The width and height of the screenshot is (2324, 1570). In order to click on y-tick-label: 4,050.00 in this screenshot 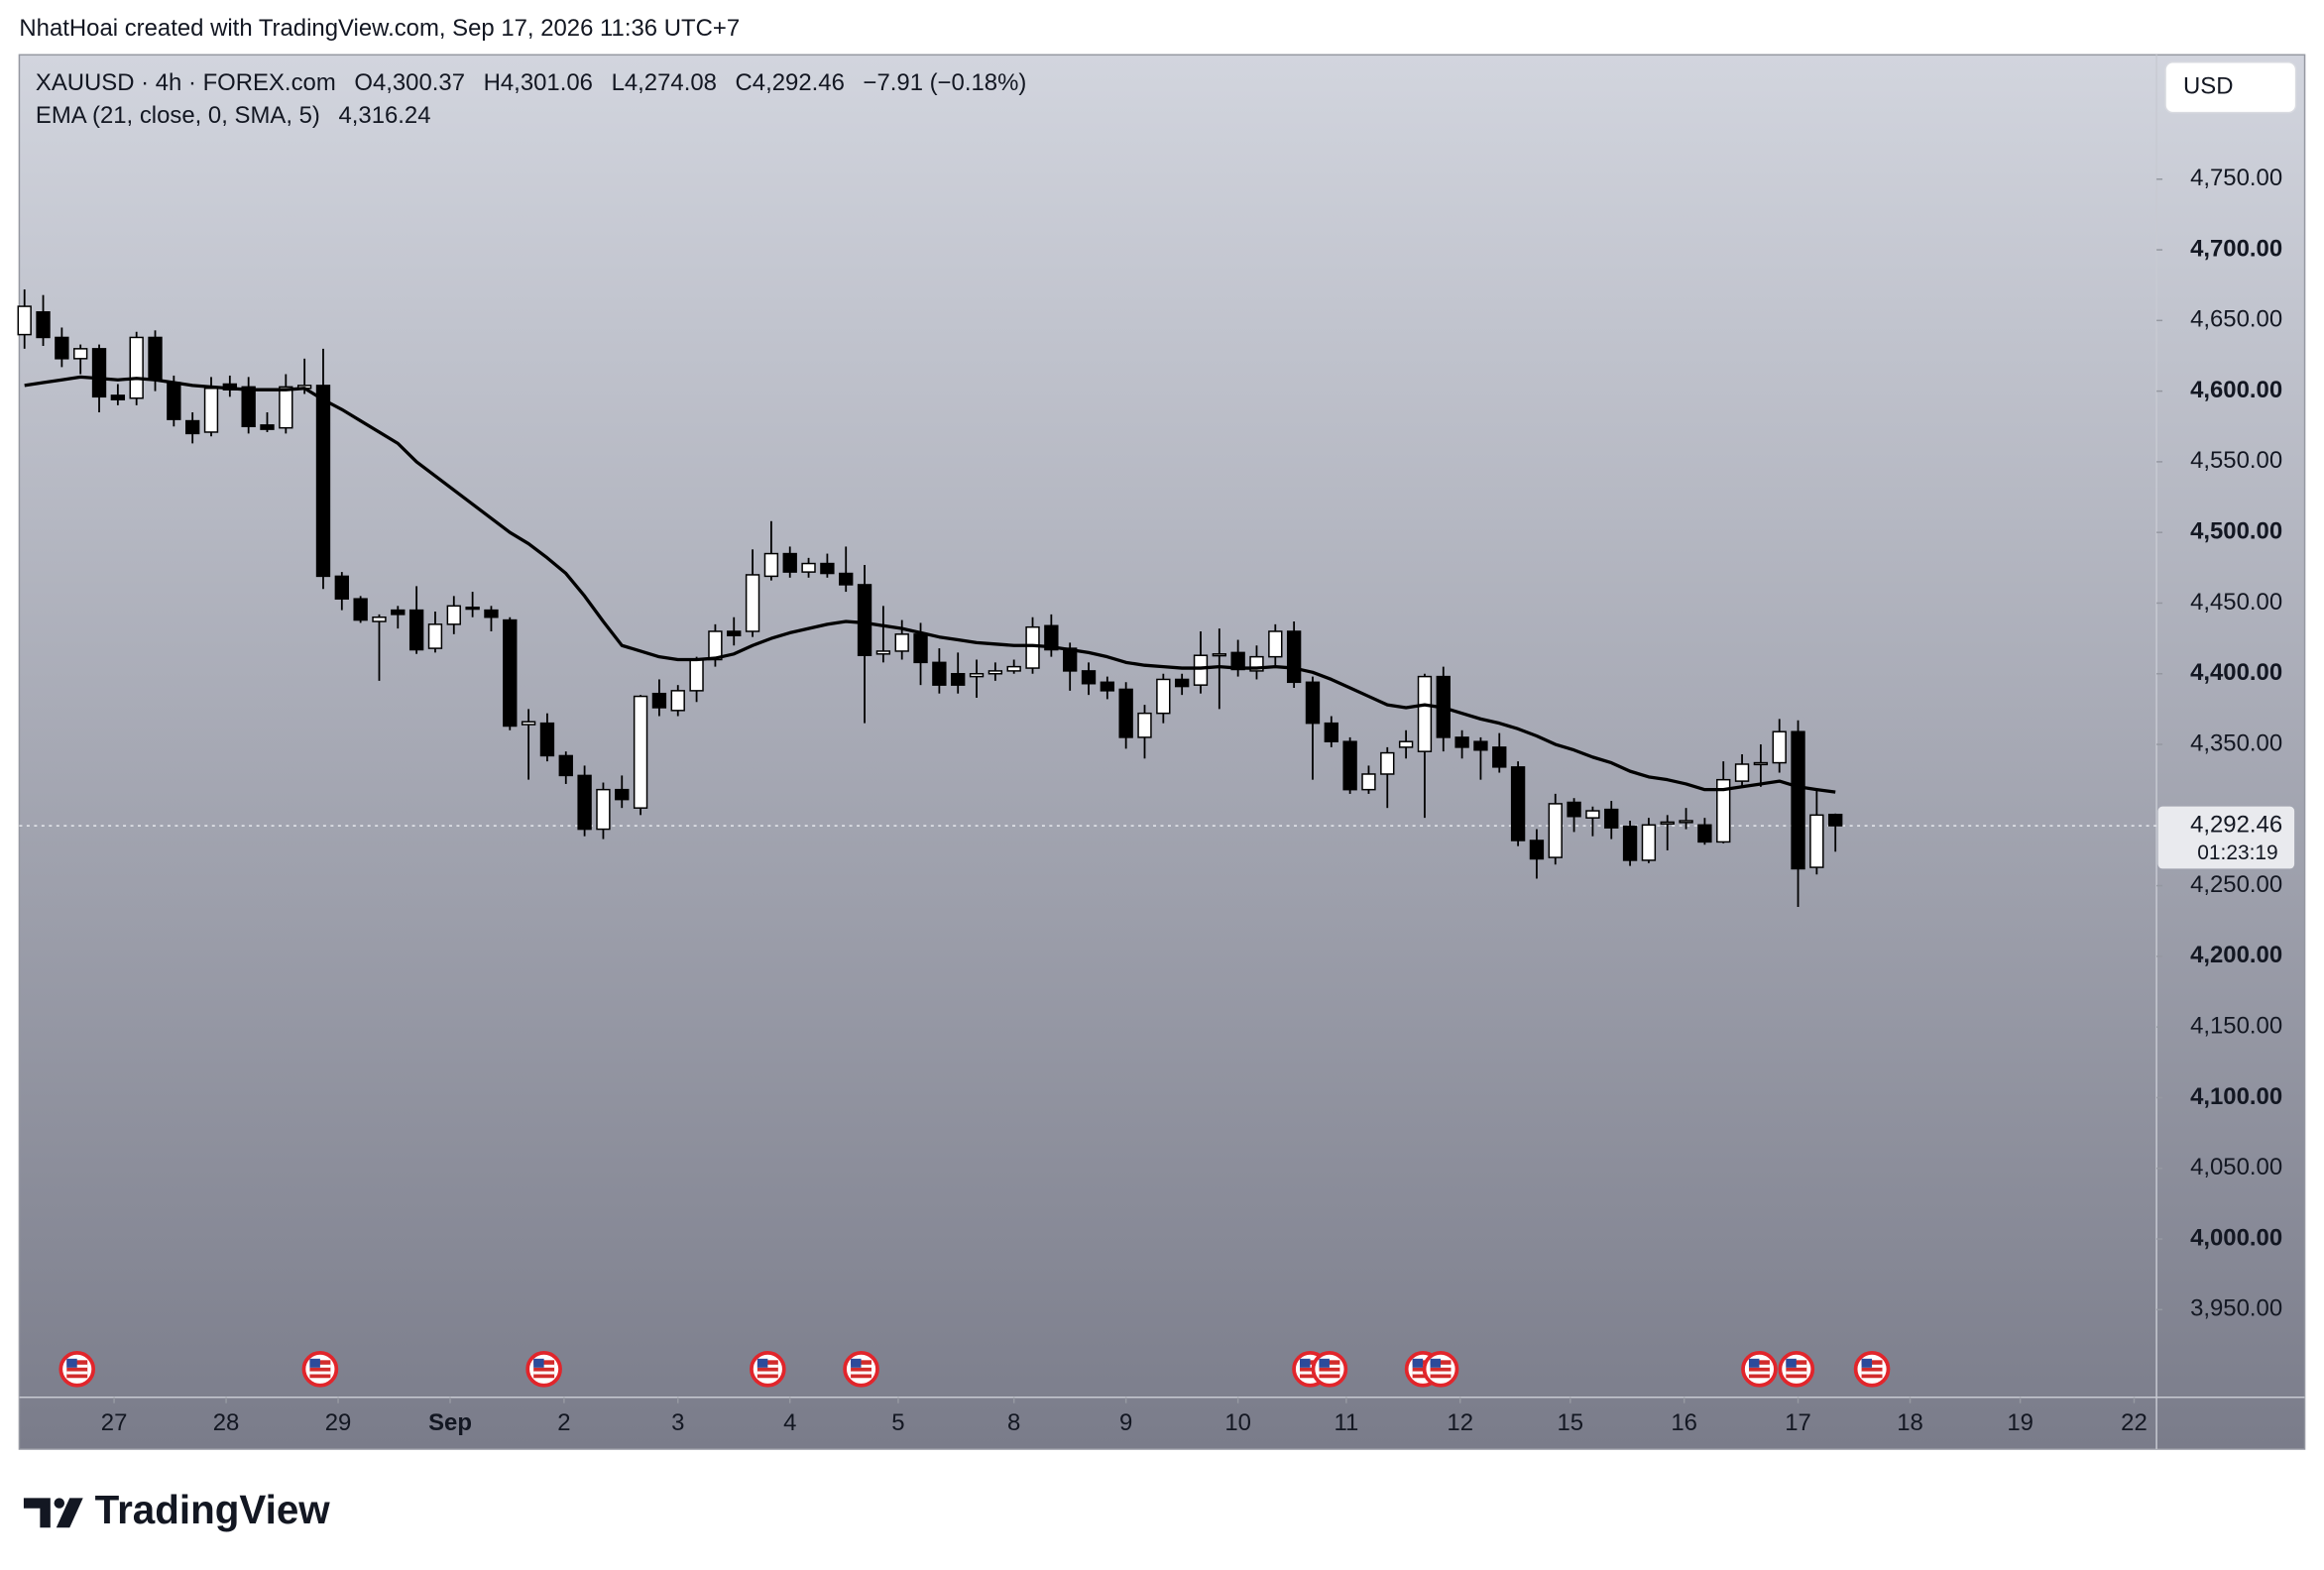, I will do `click(2236, 1167)`.